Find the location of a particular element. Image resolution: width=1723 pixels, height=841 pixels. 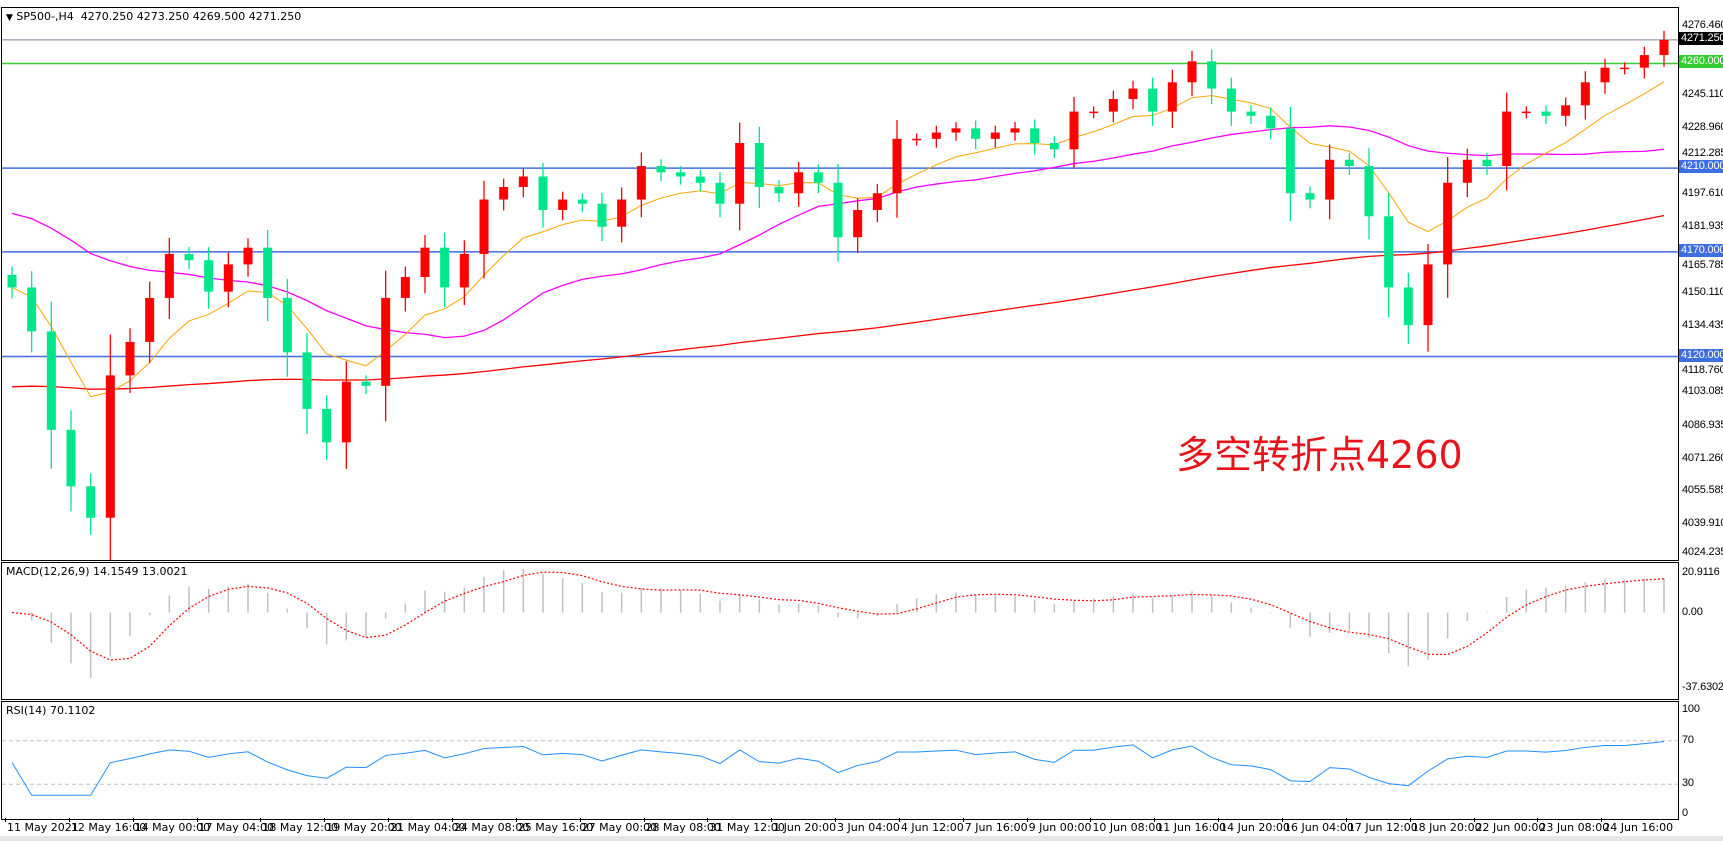

price-tick-label: 4197.610 is located at coordinates (1702, 193).